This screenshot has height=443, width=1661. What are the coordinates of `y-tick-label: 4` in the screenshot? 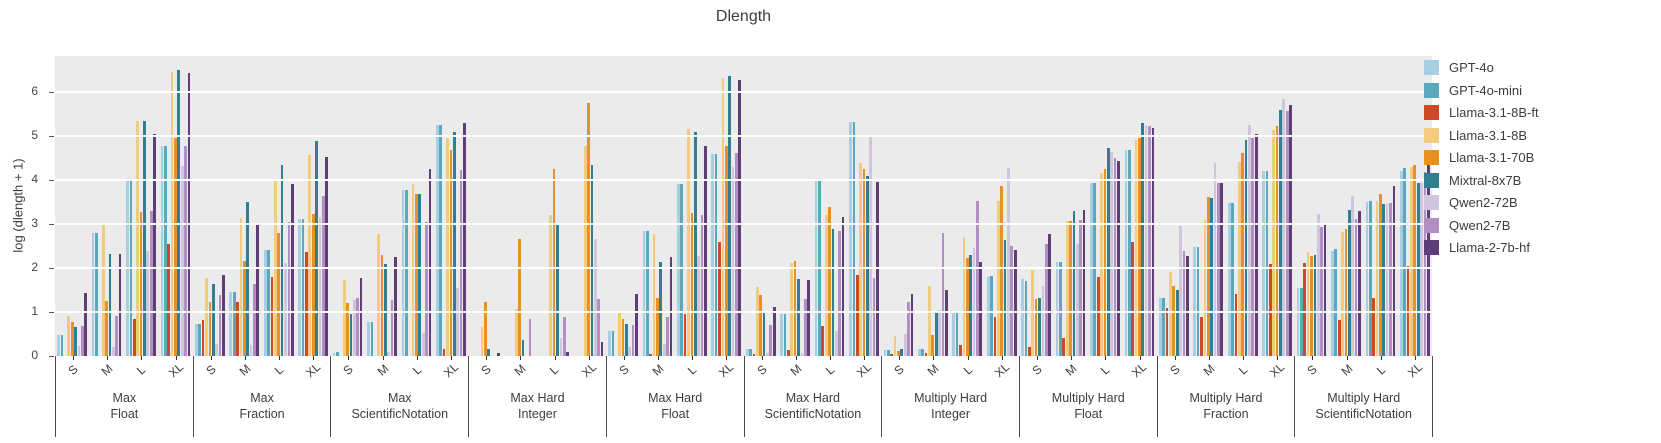 It's located at (34, 179).